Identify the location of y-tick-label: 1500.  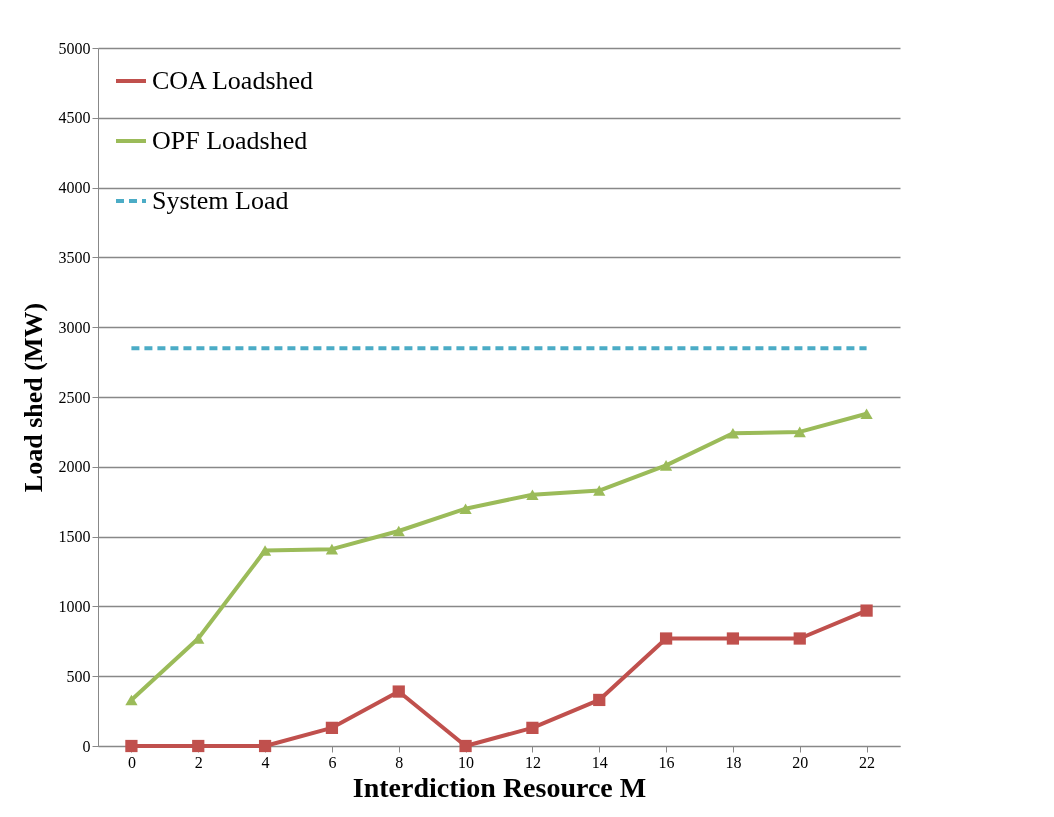
(74, 537).